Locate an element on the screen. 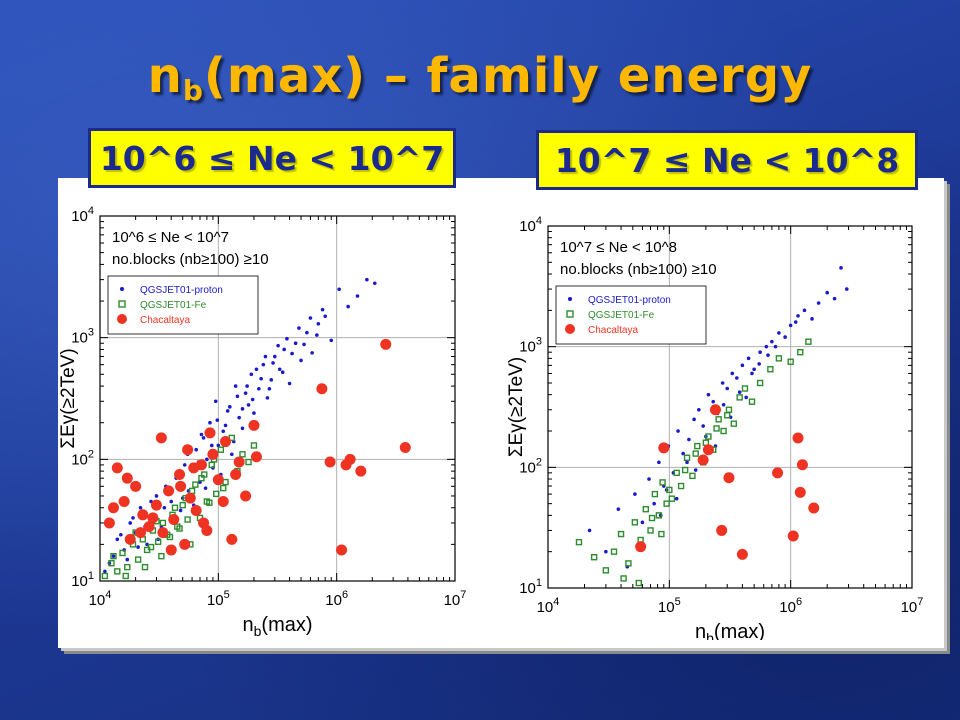  x-tick-label: 10⁷ is located at coordinates (455, 599).